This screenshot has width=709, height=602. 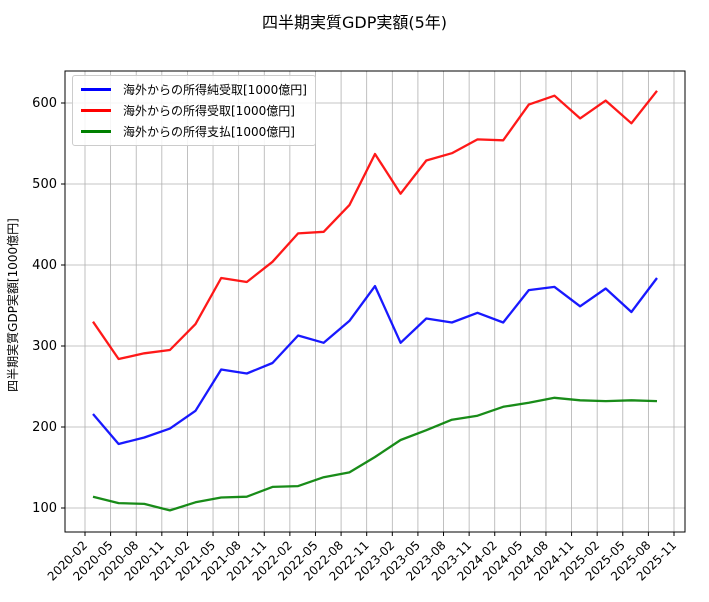 I want to click on legend-item-net: 海外からの所得純受取[1000億円], so click(x=194, y=89).